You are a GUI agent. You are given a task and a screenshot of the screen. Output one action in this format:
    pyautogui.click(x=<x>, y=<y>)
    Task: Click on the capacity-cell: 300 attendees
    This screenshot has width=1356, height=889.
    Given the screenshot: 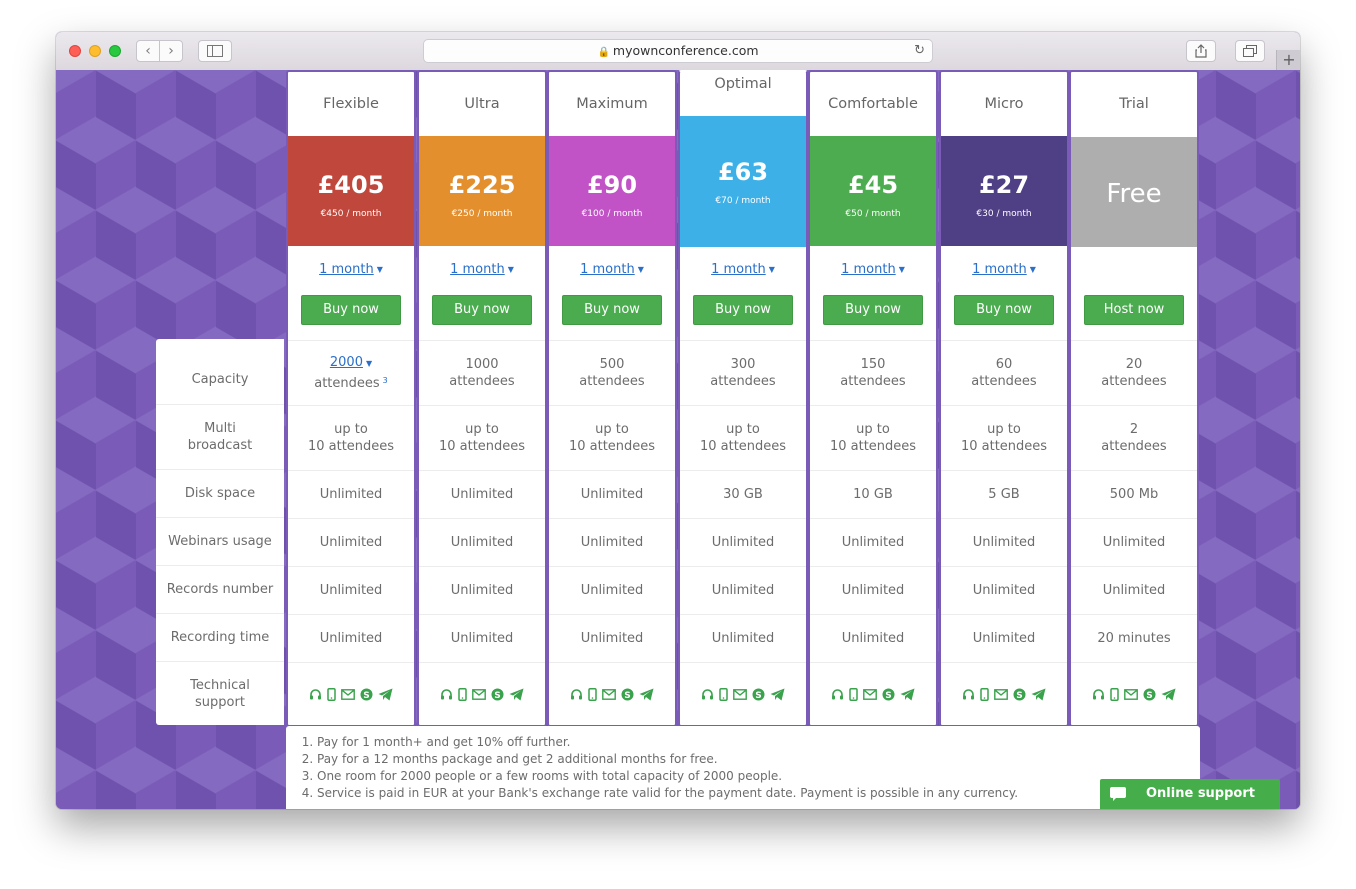 What is the action you would take?
    pyautogui.click(x=743, y=372)
    